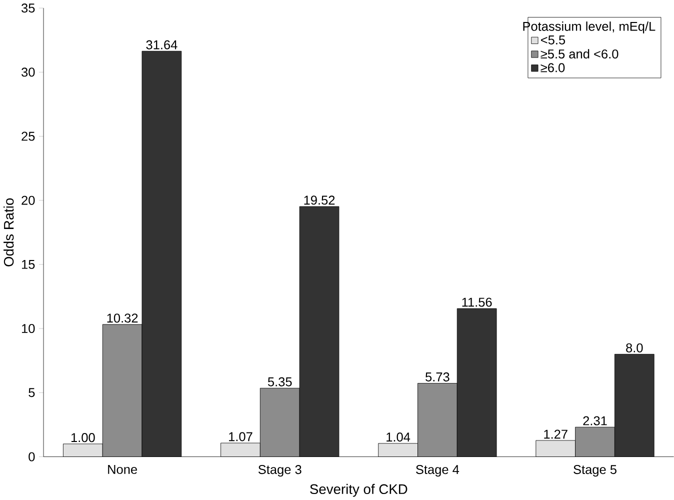 Image resolution: width=674 pixels, height=500 pixels. I want to click on data-label: 1.07, so click(240, 437).